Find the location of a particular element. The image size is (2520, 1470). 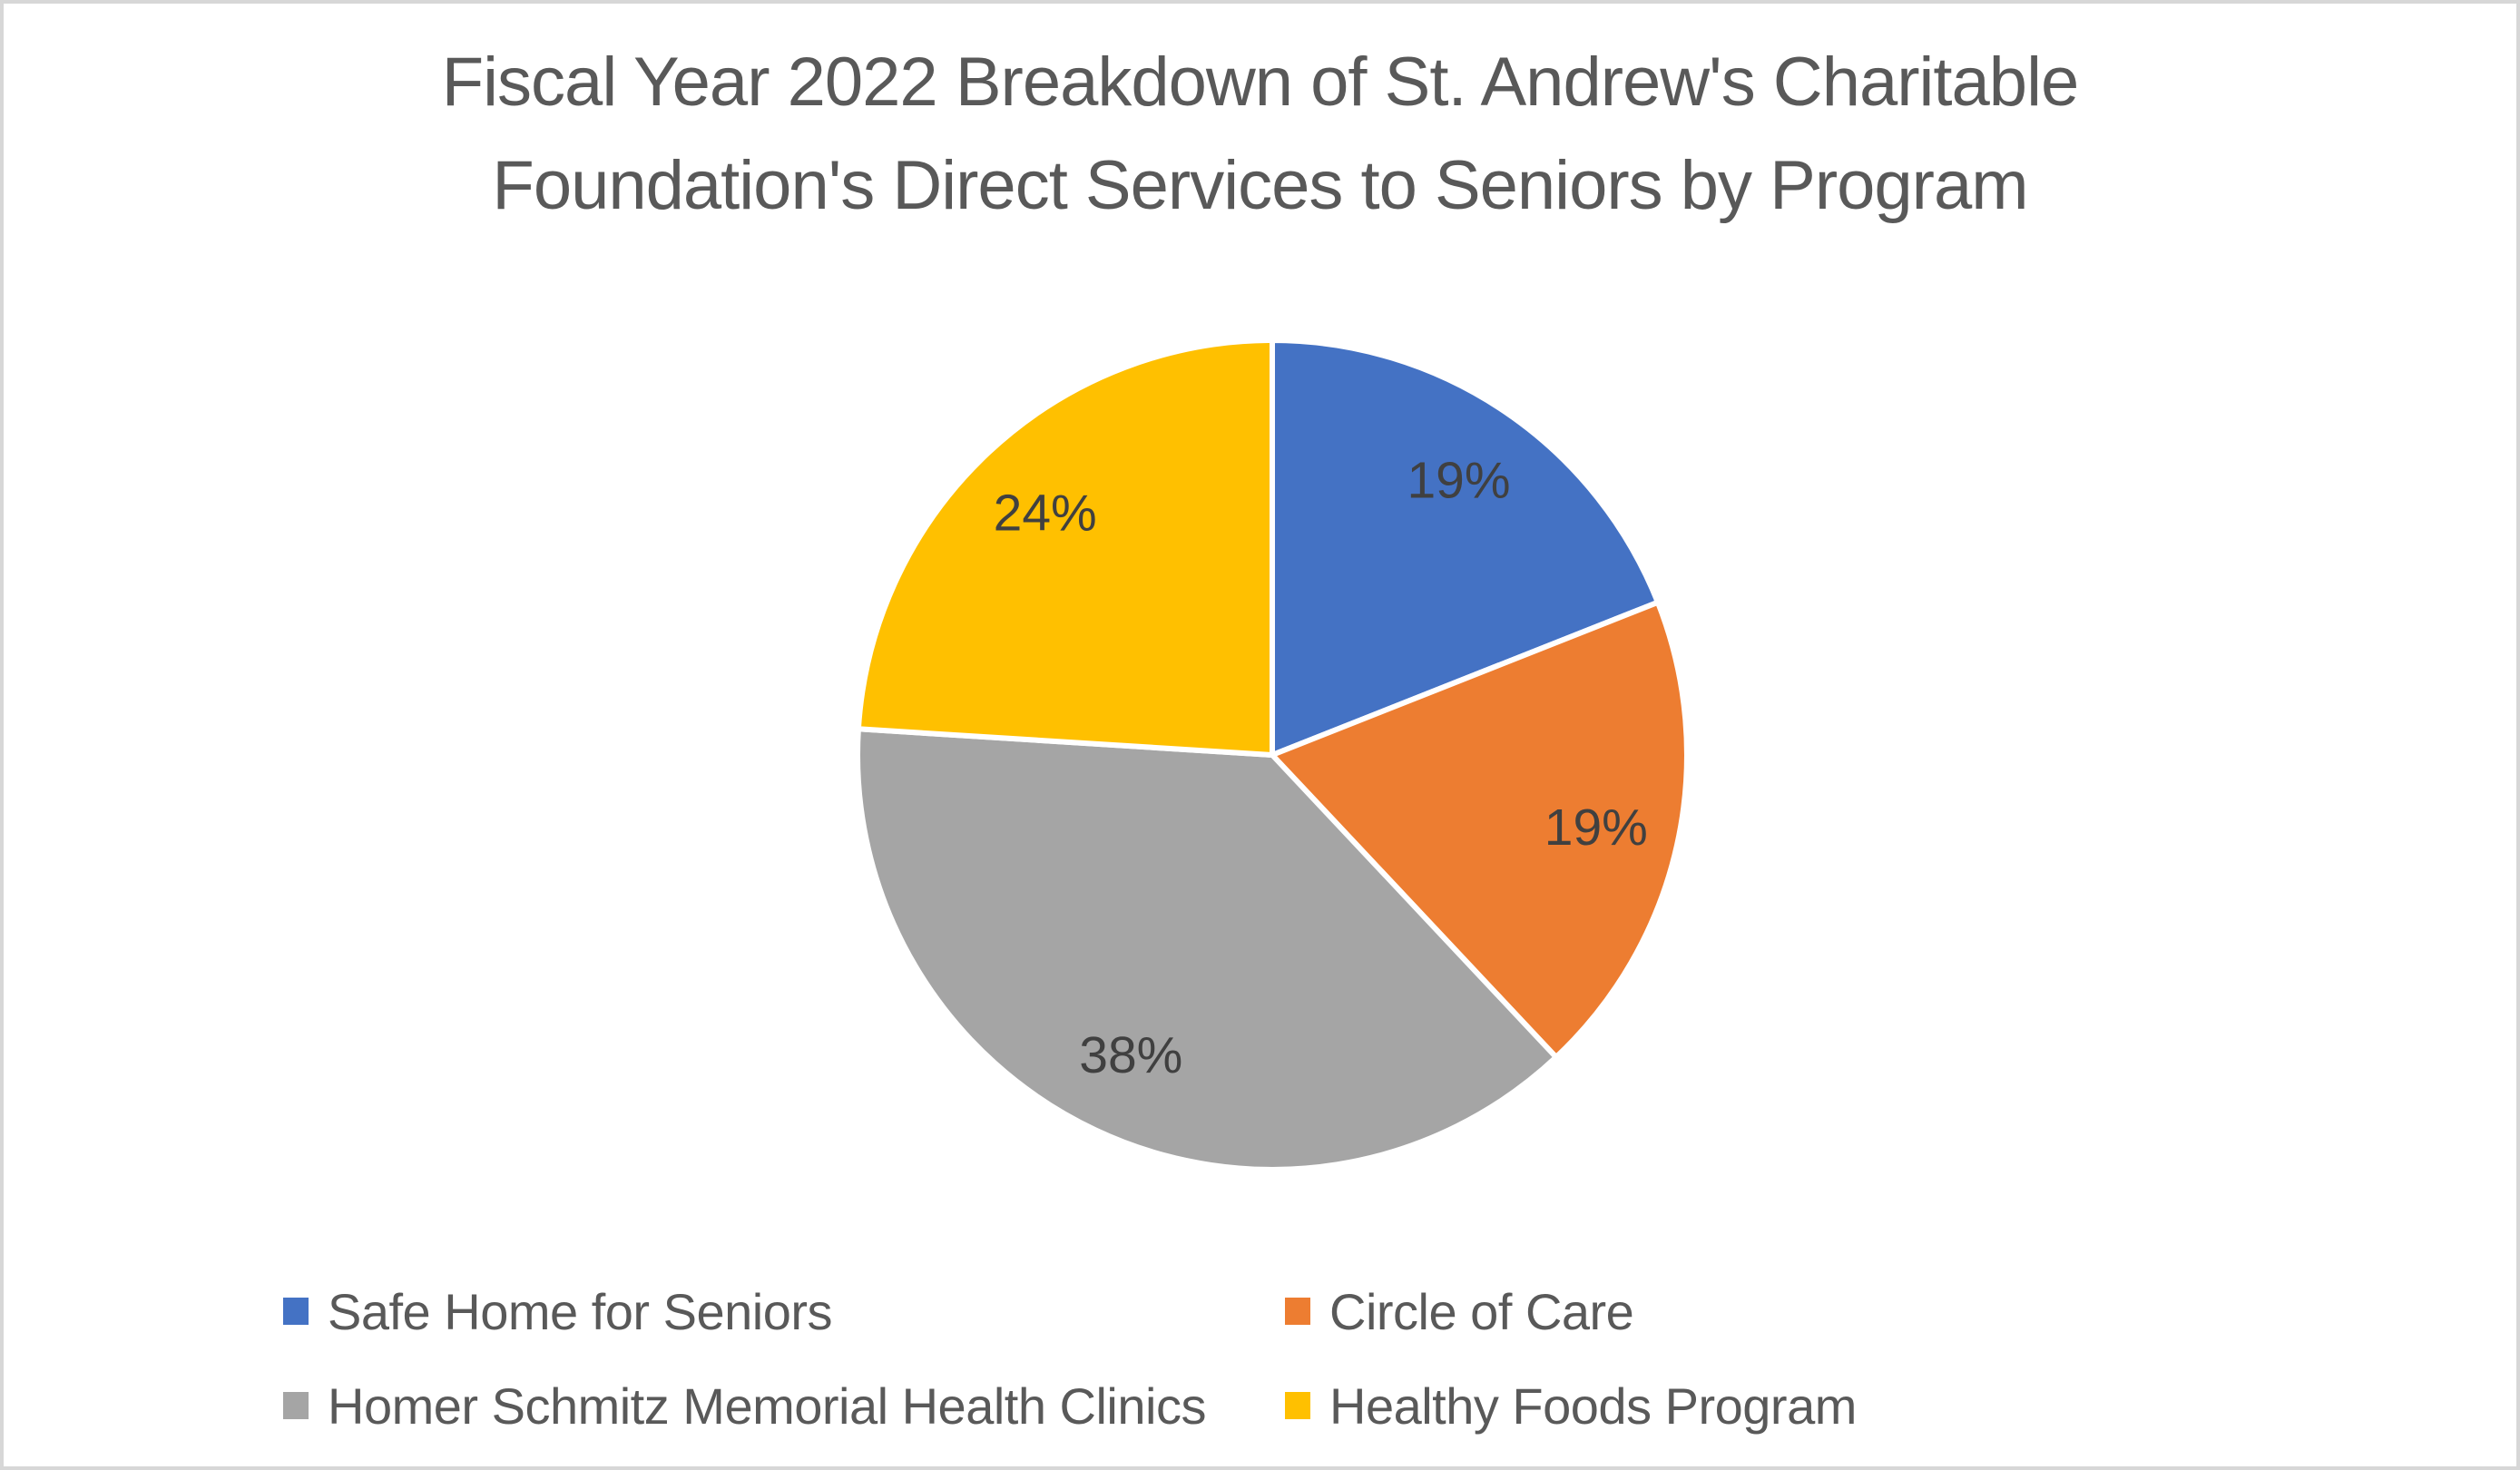

legend-marker-healthy-foods-icon is located at coordinates (1297, 1405).